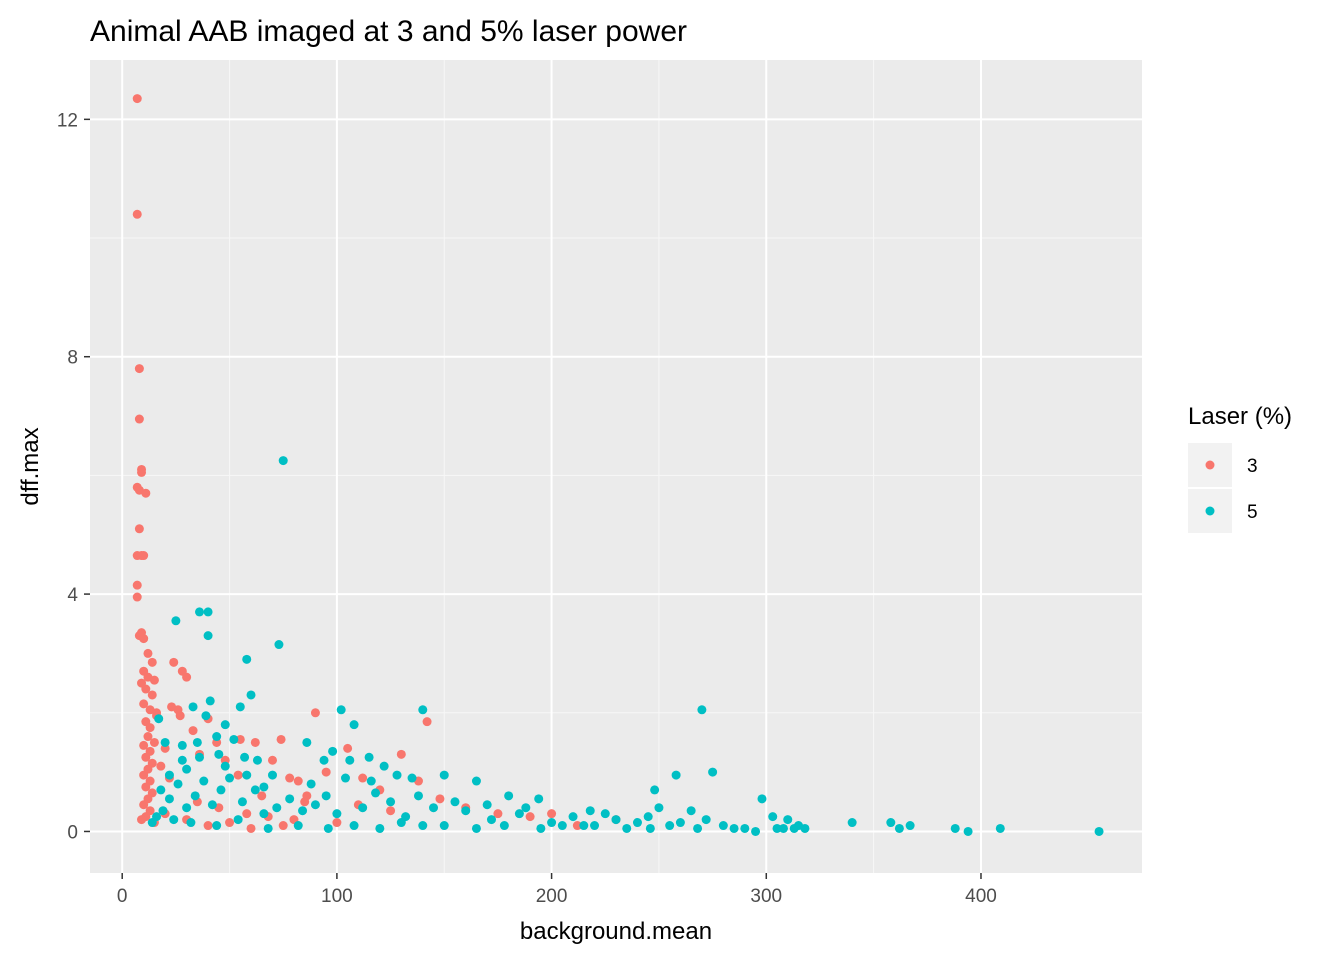 Image resolution: width=1344 pixels, height=960 pixels. What do you see at coordinates (1240, 416) in the screenshot?
I see `legend-title: Laser (%)` at bounding box center [1240, 416].